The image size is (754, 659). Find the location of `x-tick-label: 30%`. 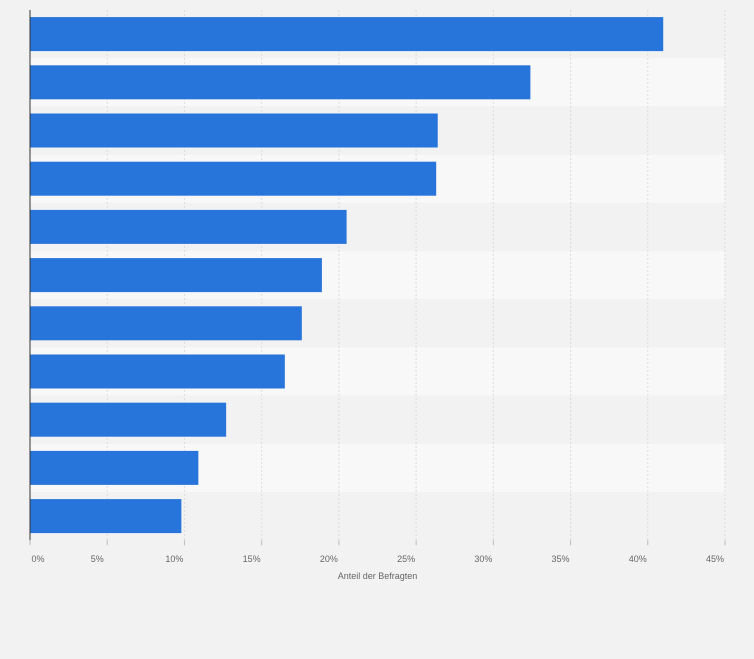

x-tick-label: 30% is located at coordinates (483, 559).